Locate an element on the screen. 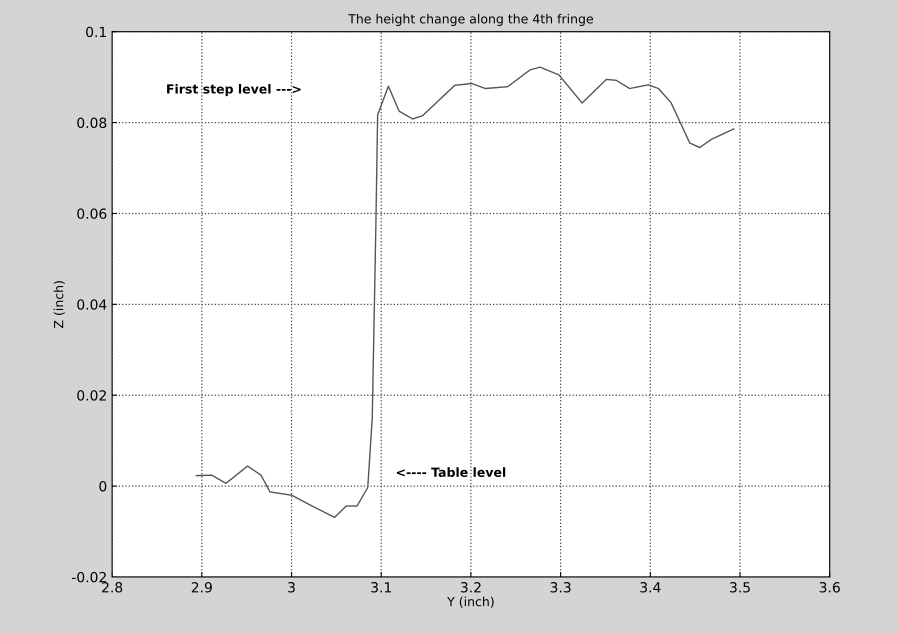  x-tick-label: 2.8 is located at coordinates (112, 587).